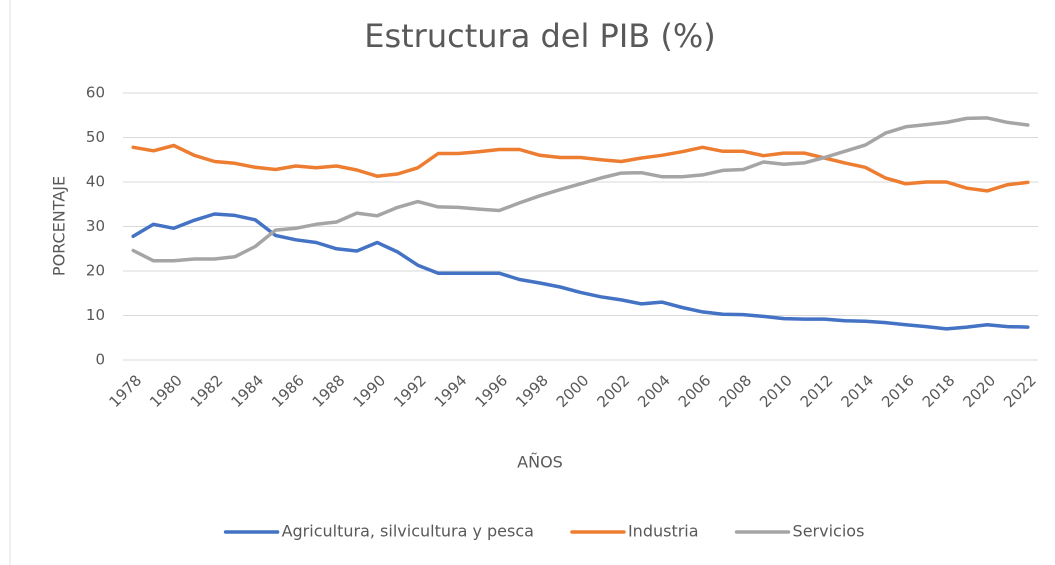 The width and height of the screenshot is (1055, 565). I want to click on y-tick-label: 0, so click(100, 360).